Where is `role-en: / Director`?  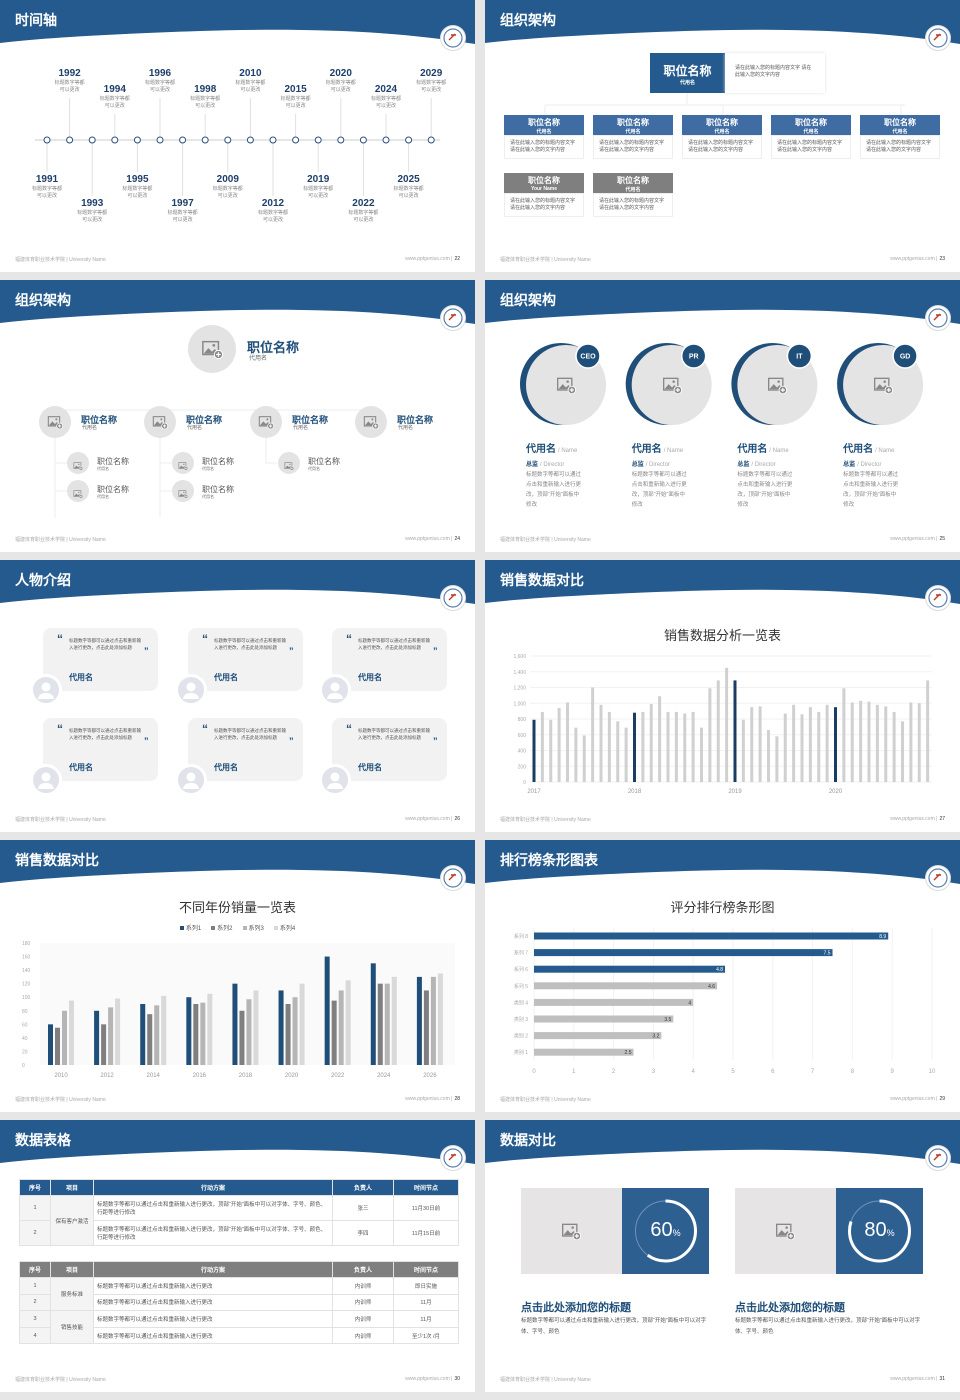
role-en: / Director is located at coordinates (658, 465).